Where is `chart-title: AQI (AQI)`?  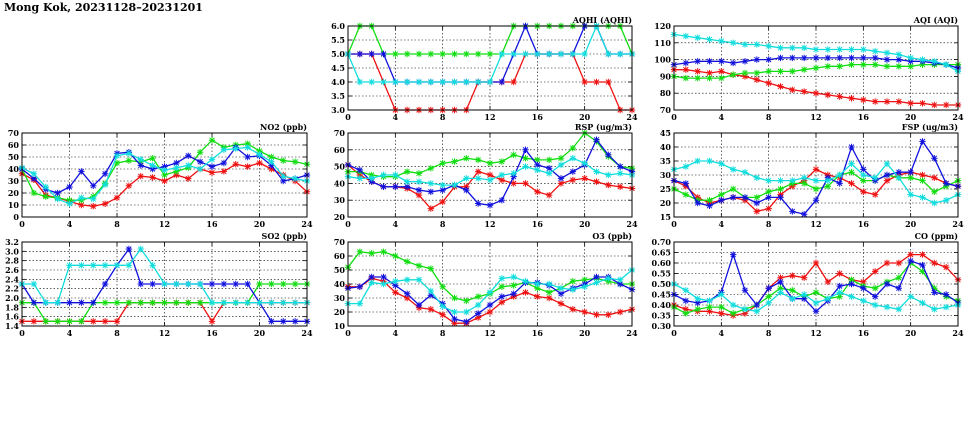
chart-title: AQI (AQI) is located at coordinates (935, 20).